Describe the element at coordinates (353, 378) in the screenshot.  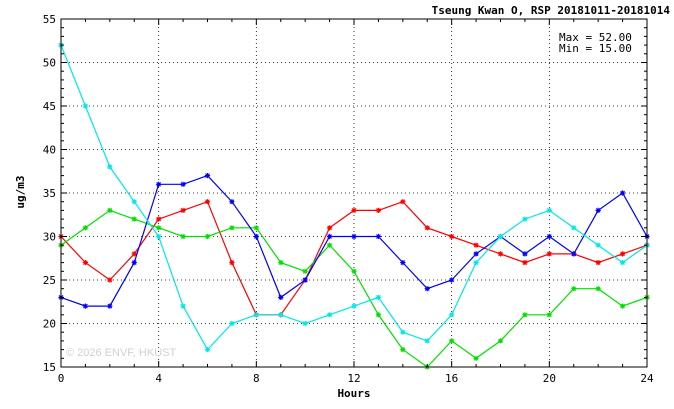
I see `x-tick-label: 12` at that location.